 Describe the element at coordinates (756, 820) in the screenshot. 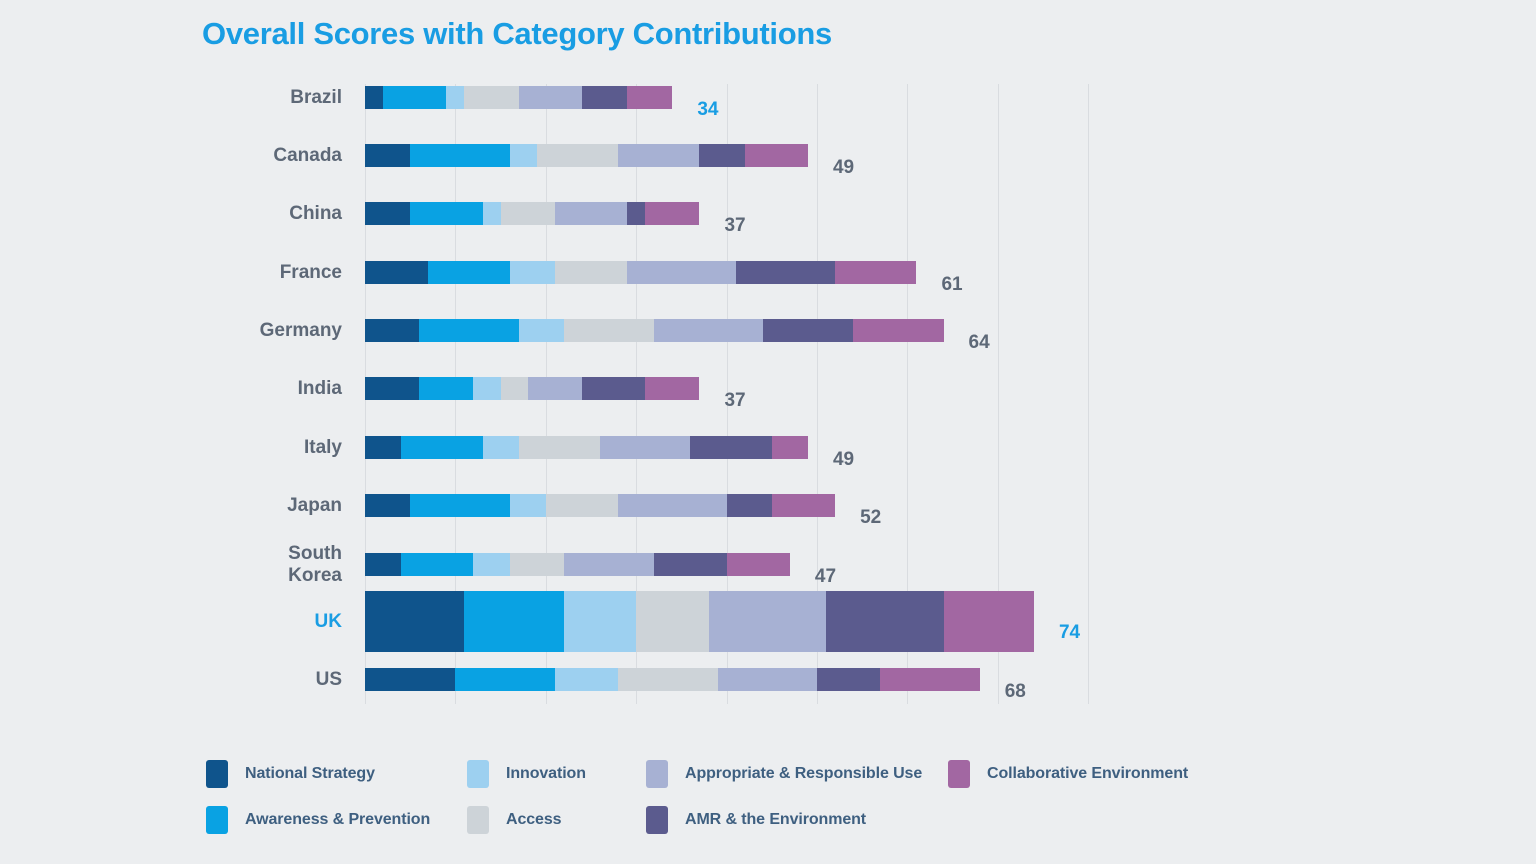

I see `legend-item-amr-the-environment: AMR & the Environment` at that location.